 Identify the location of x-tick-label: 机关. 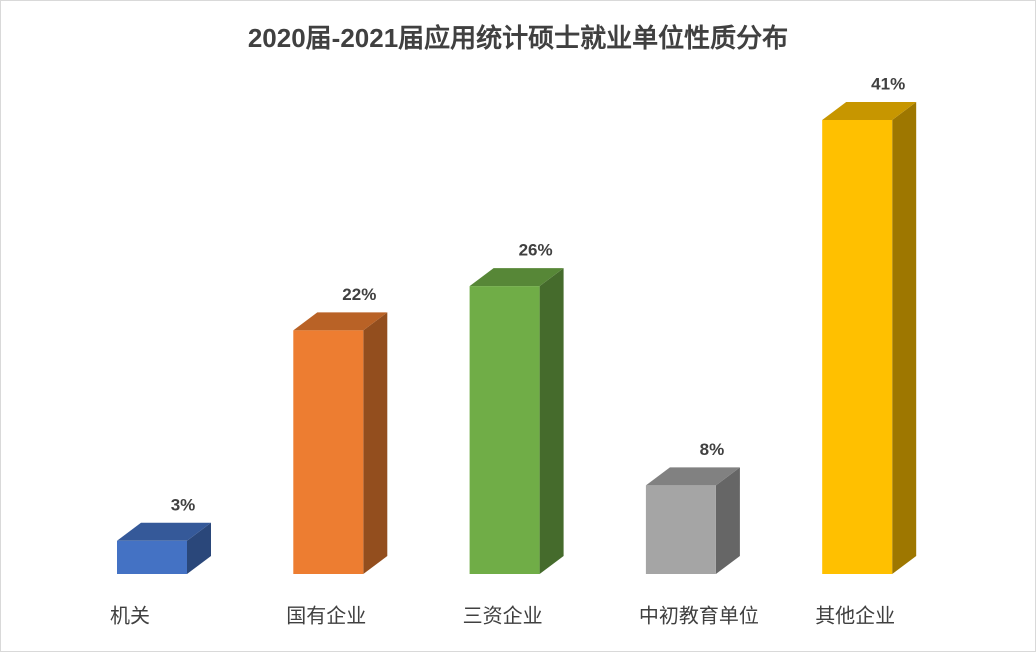
(130, 615).